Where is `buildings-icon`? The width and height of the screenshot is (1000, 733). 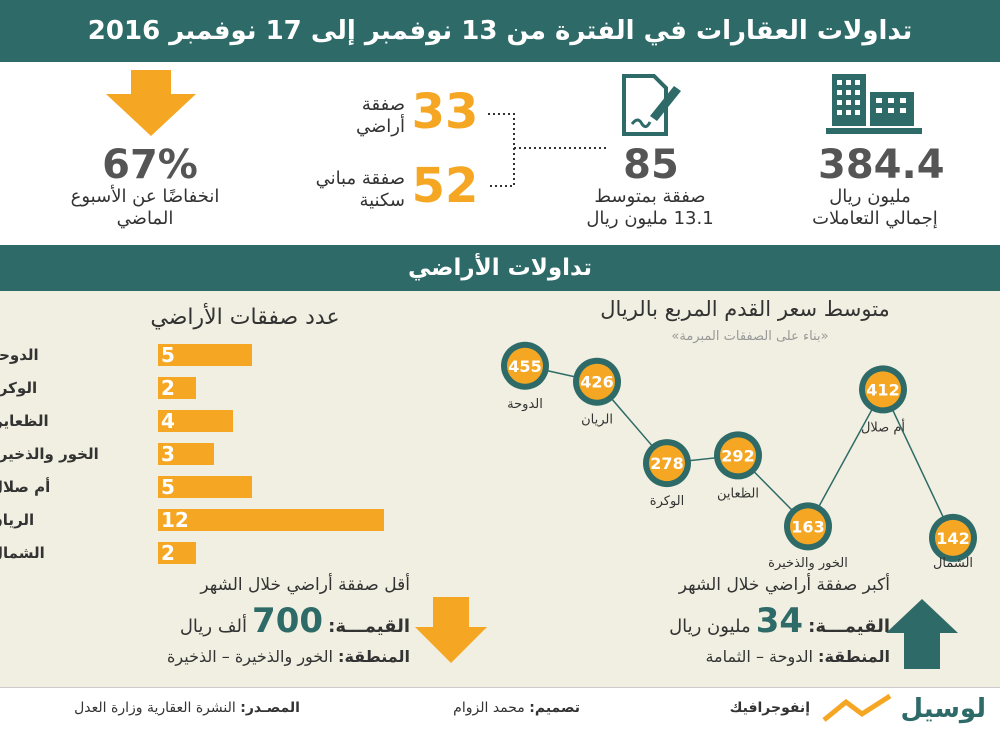 buildings-icon is located at coordinates (874, 103).